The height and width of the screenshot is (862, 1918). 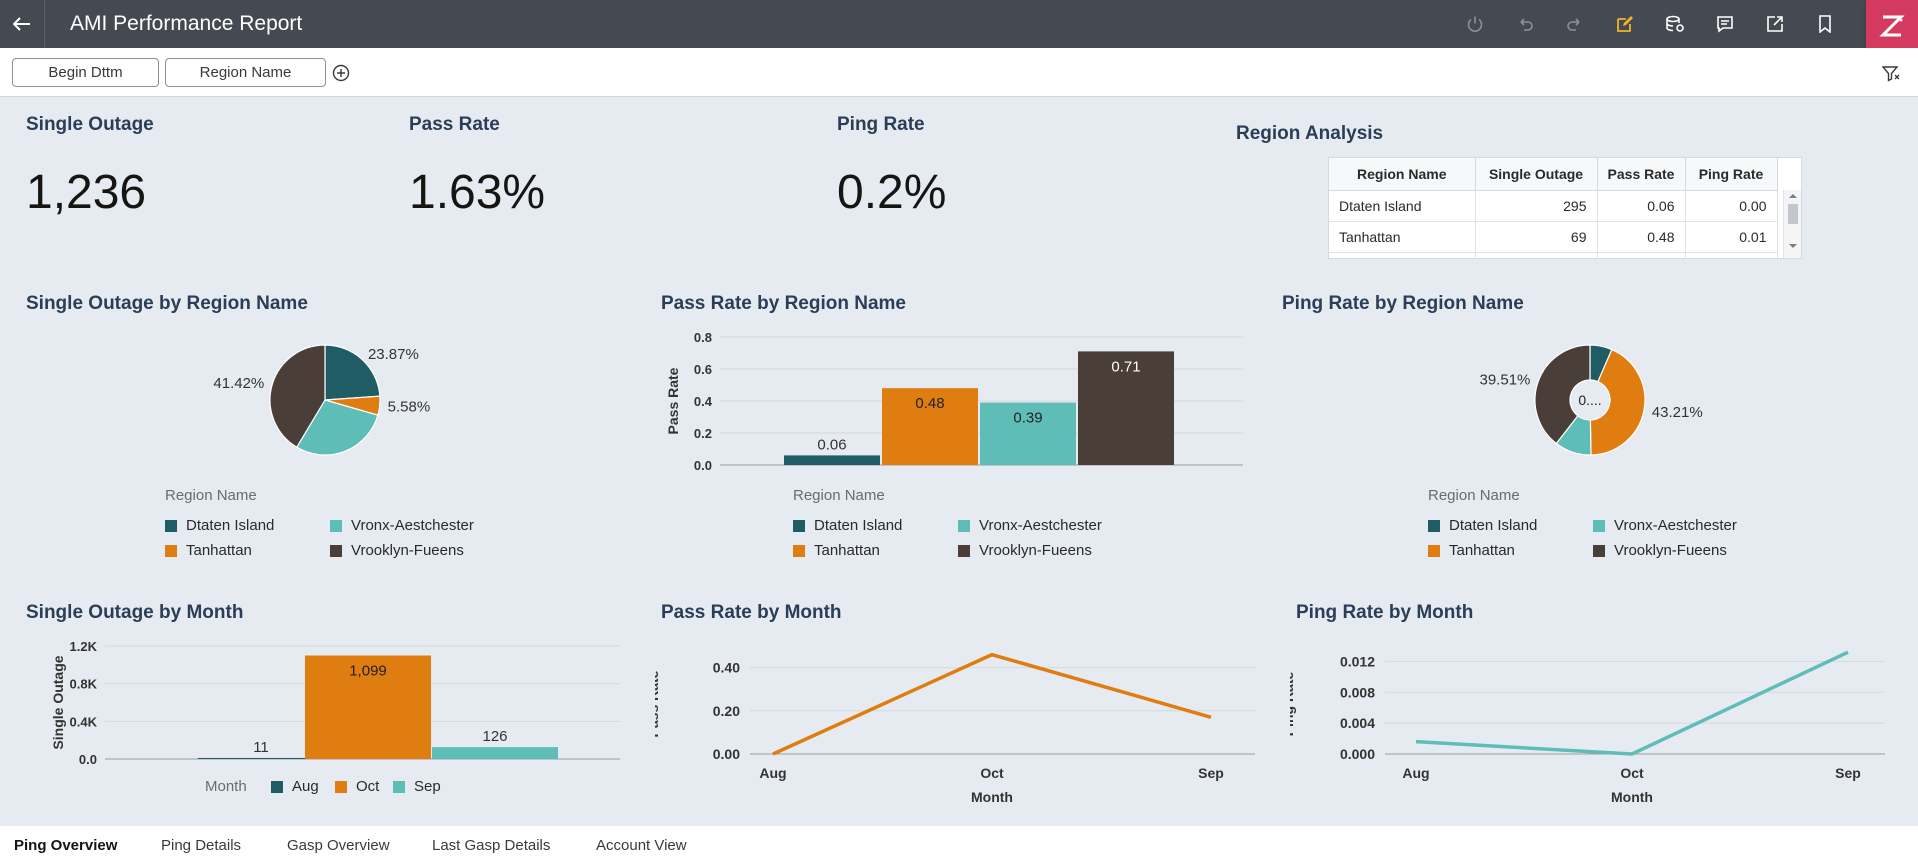 I want to click on scroll-thumb, so click(x=1793, y=214).